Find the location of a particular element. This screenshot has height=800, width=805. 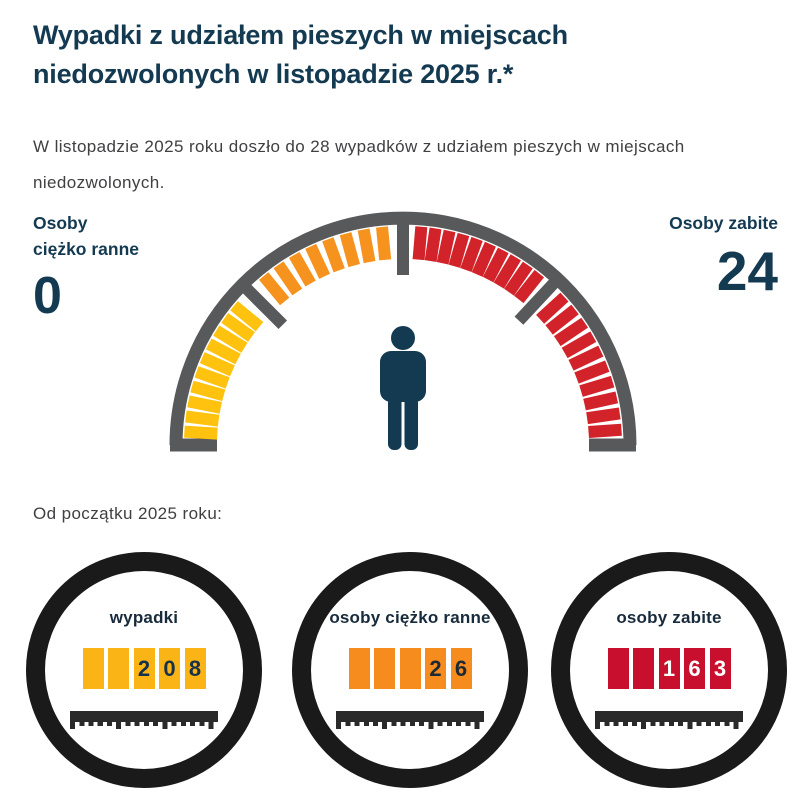

right-stat-label: Osoby zabite is located at coordinates (723, 223).